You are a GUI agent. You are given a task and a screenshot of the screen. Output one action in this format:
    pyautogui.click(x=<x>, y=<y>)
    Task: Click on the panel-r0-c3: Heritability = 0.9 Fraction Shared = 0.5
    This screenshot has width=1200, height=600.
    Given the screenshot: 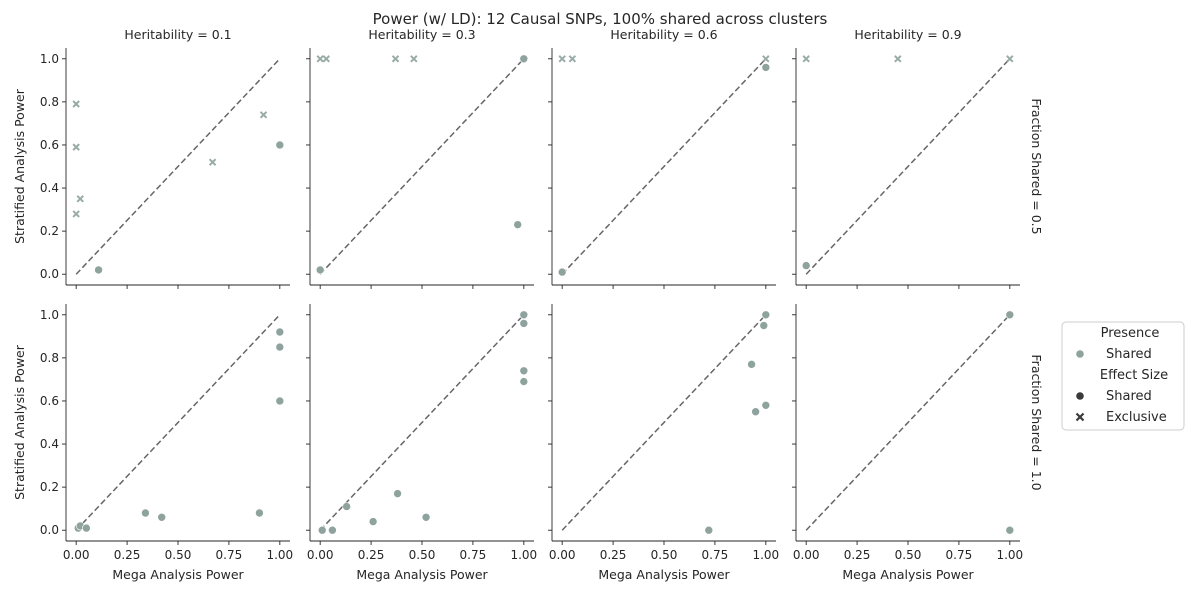 What is the action you would take?
    pyautogui.click(x=918, y=158)
    